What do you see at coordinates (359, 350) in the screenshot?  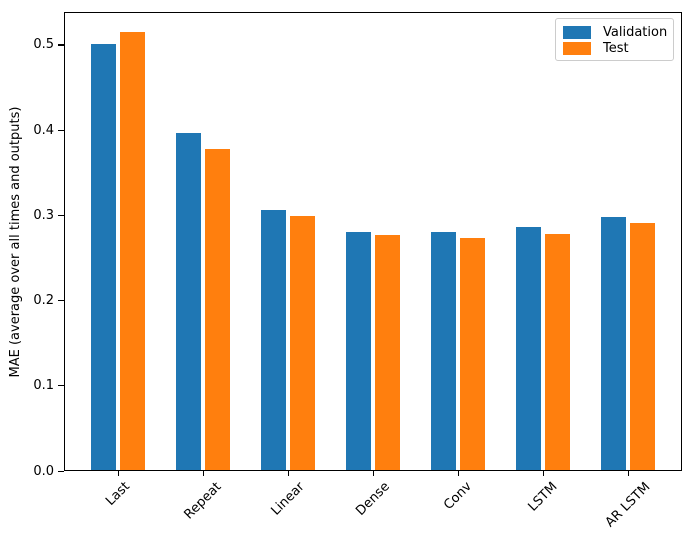 I see `bar-validation-dense` at bounding box center [359, 350].